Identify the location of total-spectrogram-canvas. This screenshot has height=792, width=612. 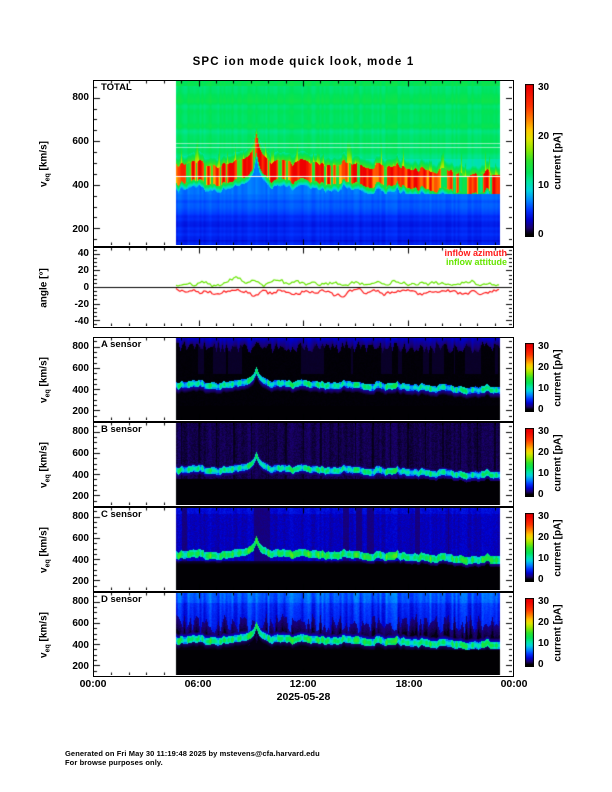
(303, 163).